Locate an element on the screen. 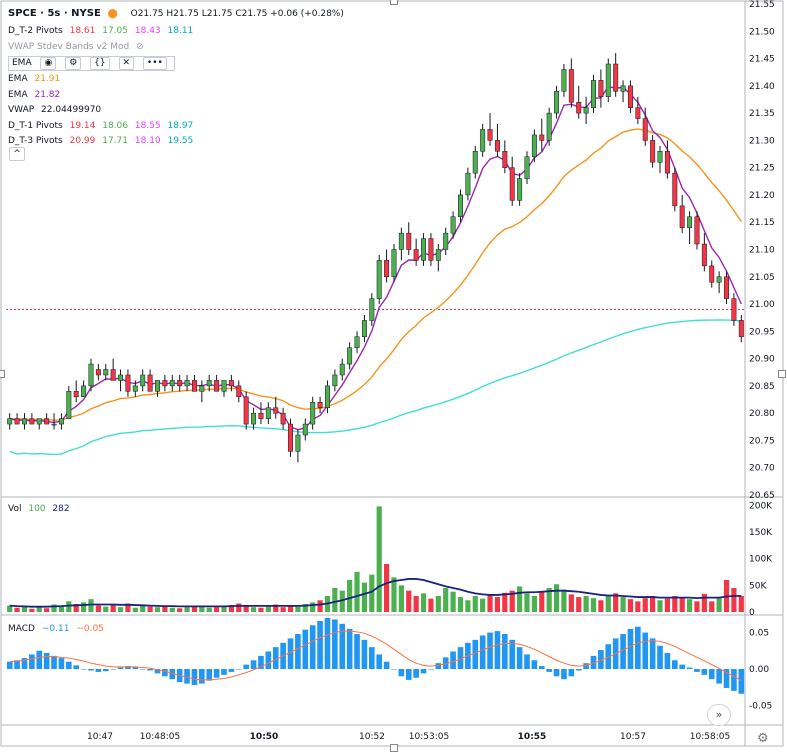 The image size is (787, 752). legend-ema1: EMA 21.91 is located at coordinates (36, 79).